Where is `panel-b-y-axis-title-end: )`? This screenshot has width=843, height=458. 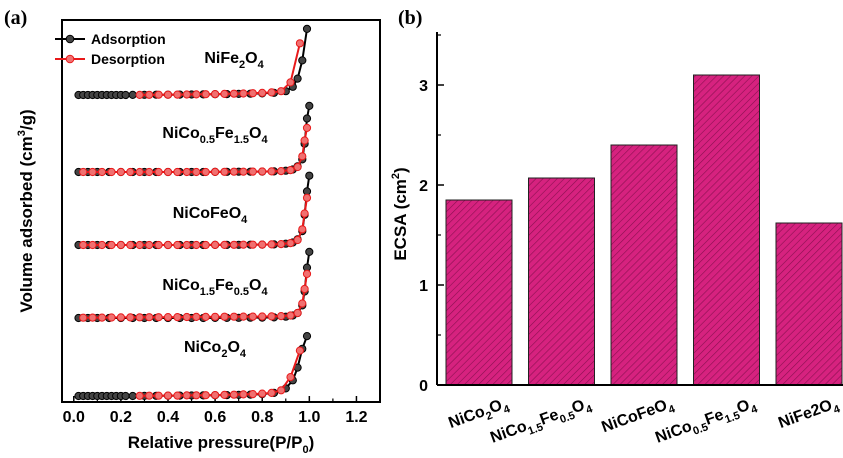
panel-b-y-axis-title-end: ) is located at coordinates (400, 170).